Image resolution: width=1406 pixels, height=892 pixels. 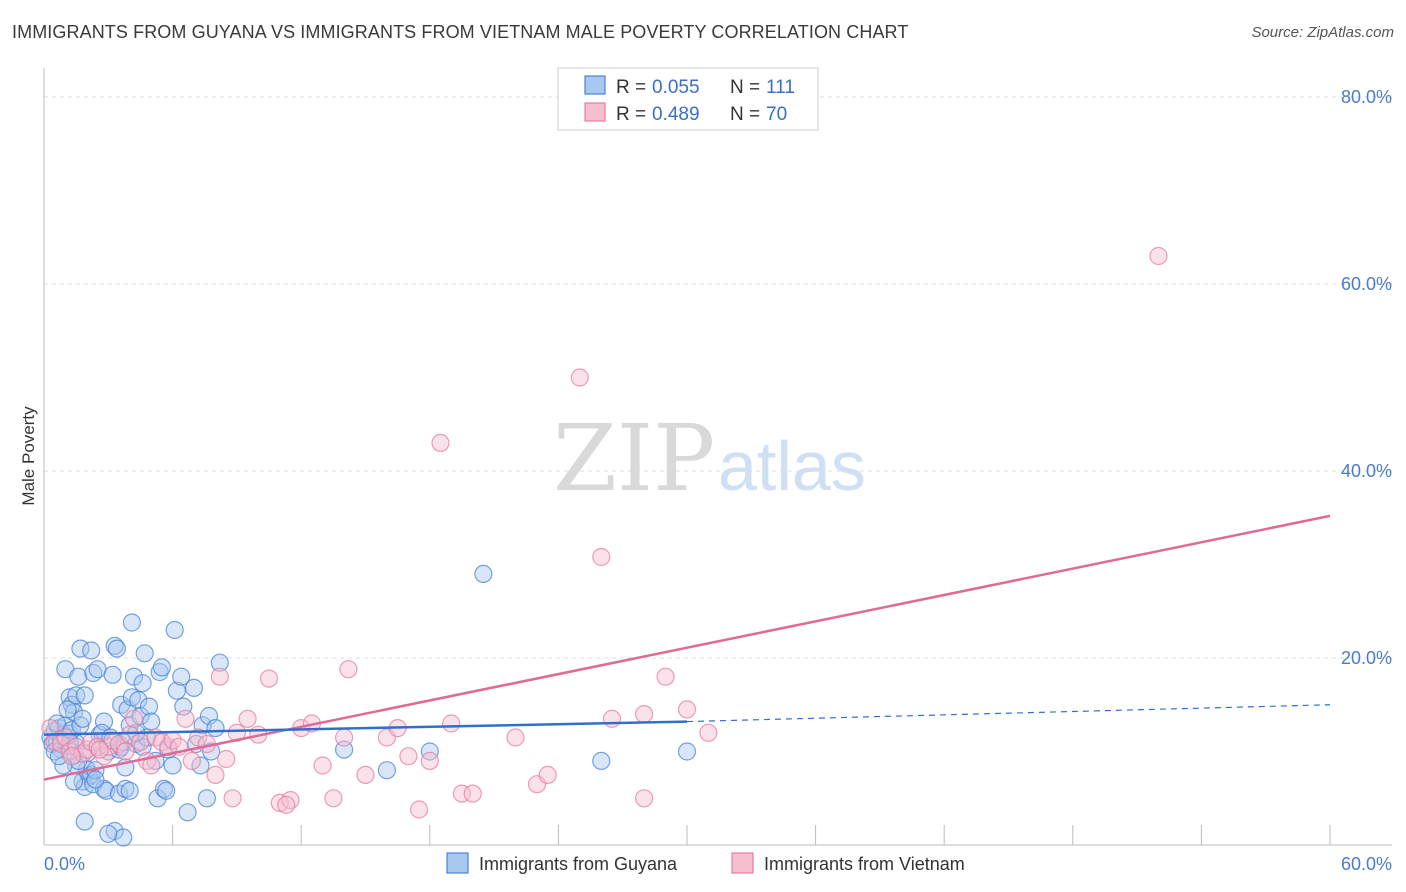 I want to click on x-tick-label-min: 0.0%, so click(x=64, y=864).